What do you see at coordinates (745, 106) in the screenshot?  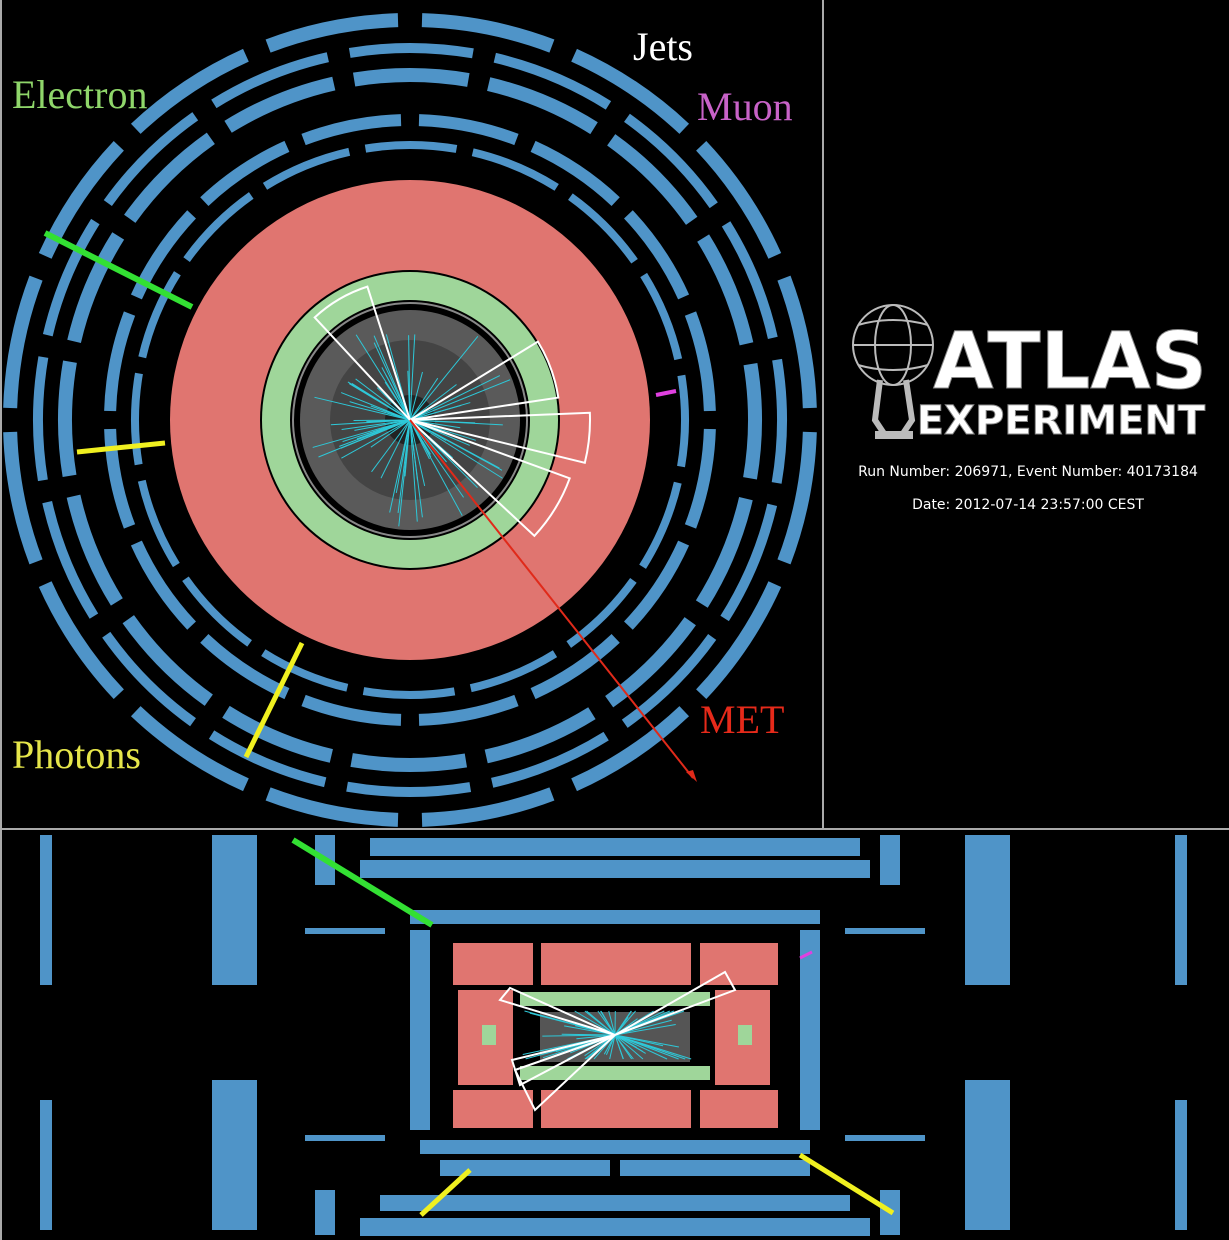 I see `muon-label: Muon` at bounding box center [745, 106].